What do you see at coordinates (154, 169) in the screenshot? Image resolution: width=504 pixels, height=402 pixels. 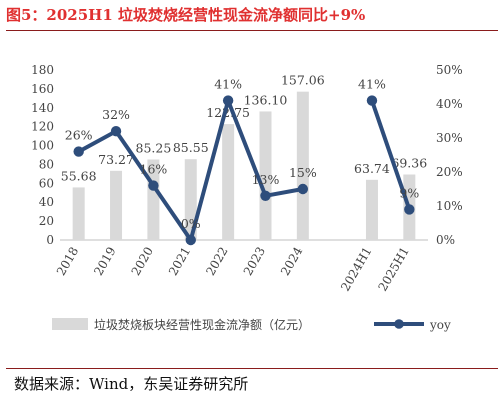 I see `yoy-data-label: 16%` at bounding box center [154, 169].